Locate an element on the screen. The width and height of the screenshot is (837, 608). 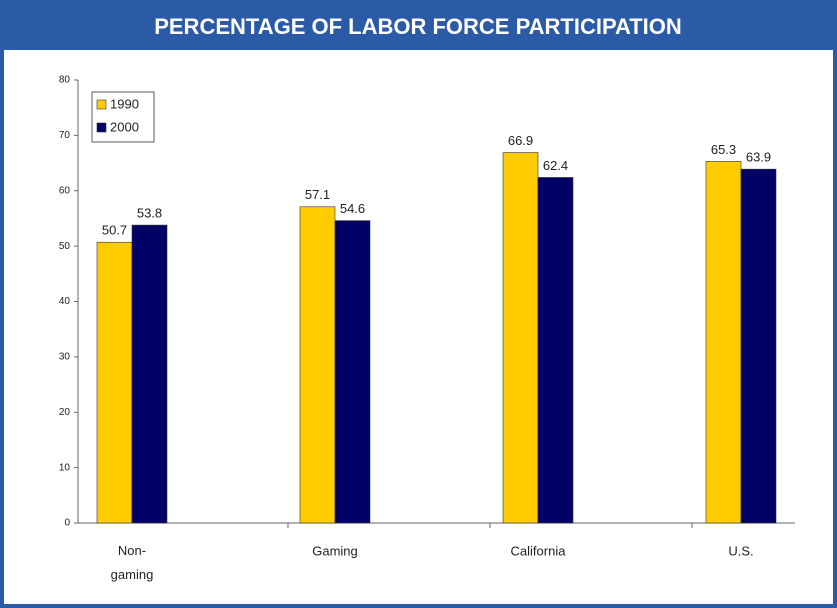
x-tick-label: Gaming is located at coordinates (335, 550).